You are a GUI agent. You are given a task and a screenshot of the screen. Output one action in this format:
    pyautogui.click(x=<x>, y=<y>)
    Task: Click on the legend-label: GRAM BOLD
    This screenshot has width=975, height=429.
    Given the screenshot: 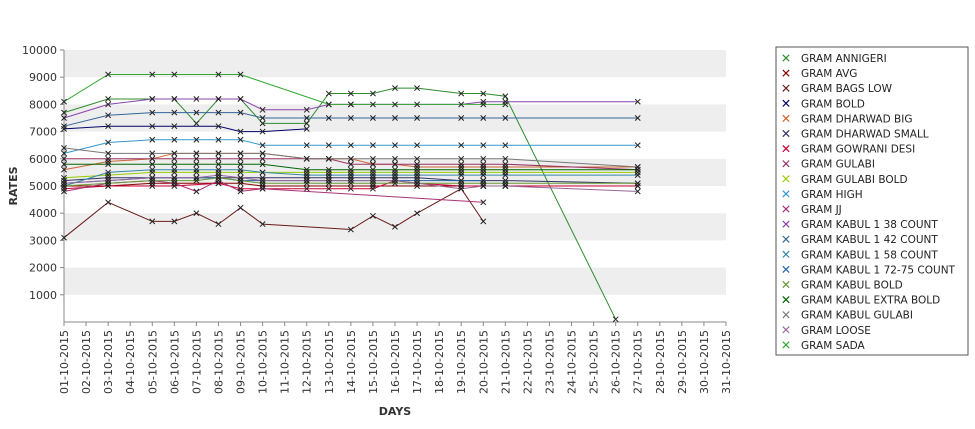 What is the action you would take?
    pyautogui.click(x=833, y=104)
    